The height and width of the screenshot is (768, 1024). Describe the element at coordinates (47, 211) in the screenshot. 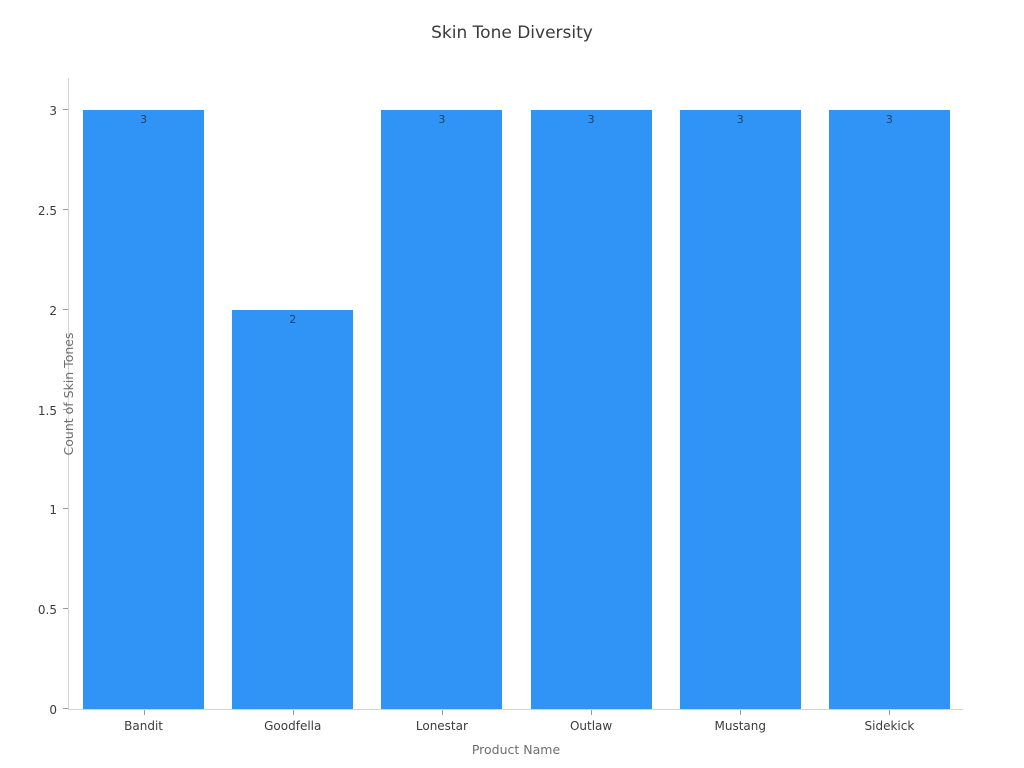

I see `y-tick-label: 2.5` at that location.